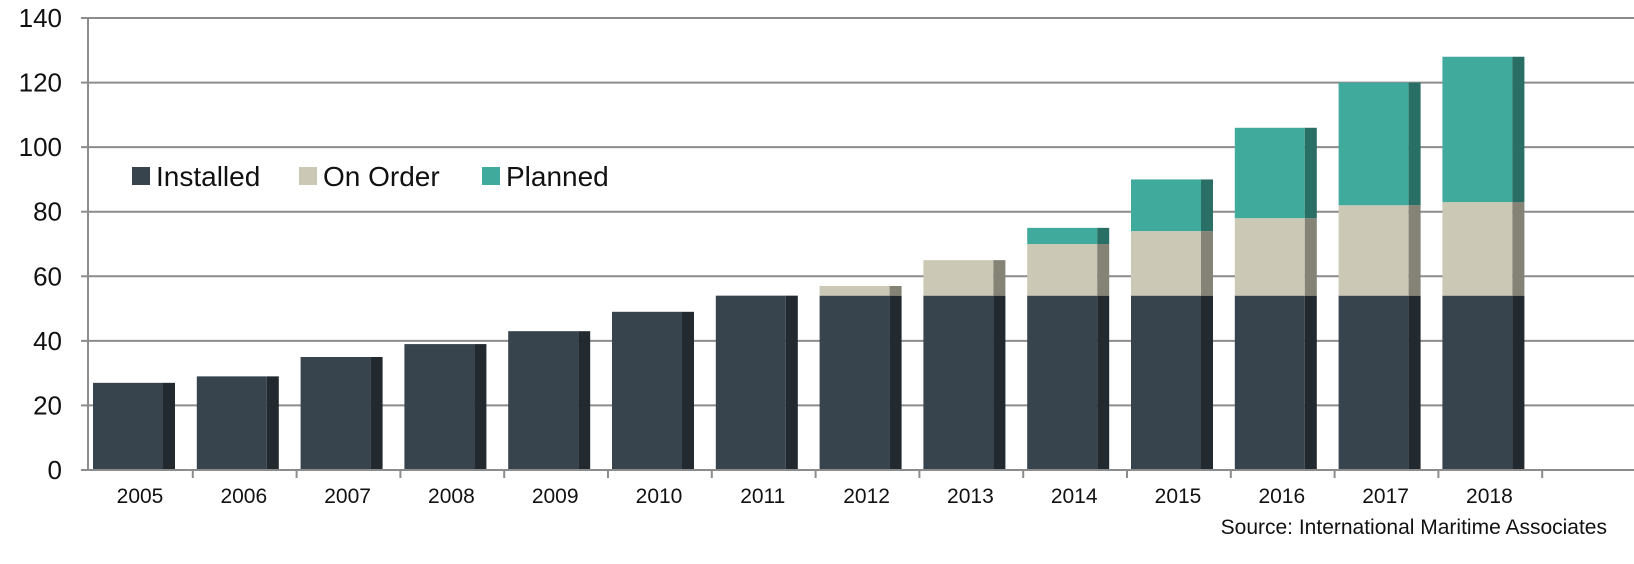 Image resolution: width=1634 pixels, height=564 pixels. Describe the element at coordinates (1074, 496) in the screenshot. I see `x-tick-label: 2014` at that location.